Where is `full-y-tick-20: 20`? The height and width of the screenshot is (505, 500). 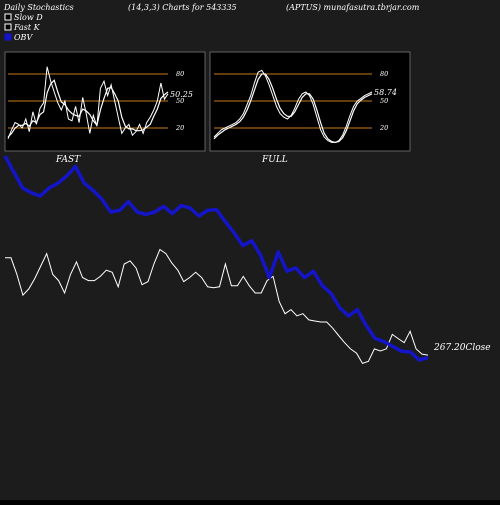
full-y-tick-20: 20 is located at coordinates (383, 128).